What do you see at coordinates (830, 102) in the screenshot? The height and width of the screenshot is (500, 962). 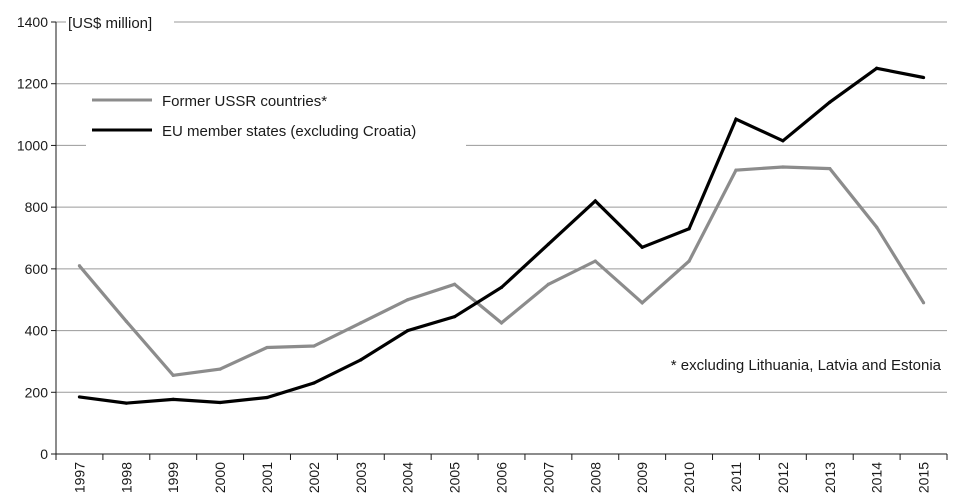 I see `data-point-1-2013` at bounding box center [830, 102].